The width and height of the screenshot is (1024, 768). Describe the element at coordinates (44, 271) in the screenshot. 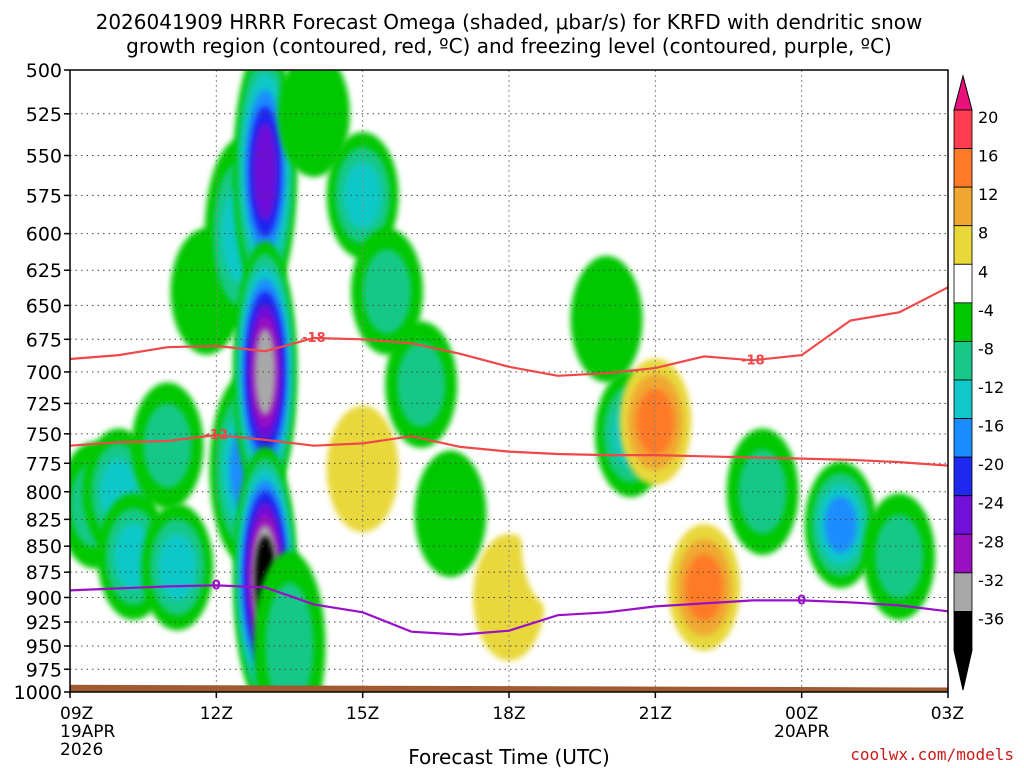

I see `y-tick-label-625: 625` at that location.